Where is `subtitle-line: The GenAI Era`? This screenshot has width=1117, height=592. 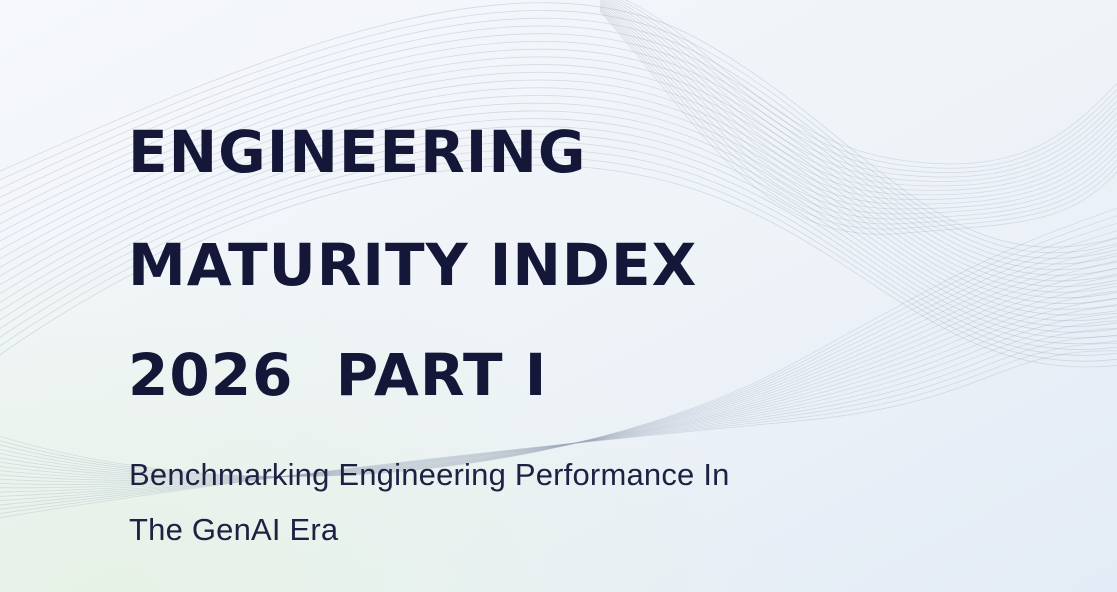 subtitle-line: The GenAI Era is located at coordinates (234, 529).